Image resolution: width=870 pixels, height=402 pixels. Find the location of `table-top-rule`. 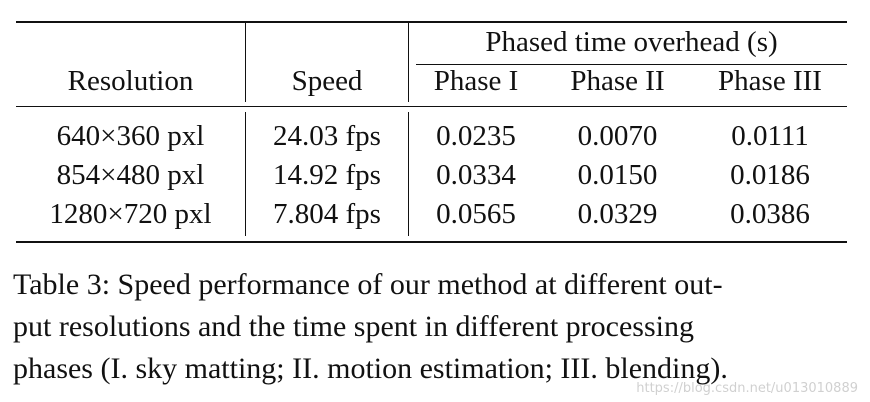

table-top-rule is located at coordinates (431, 22).